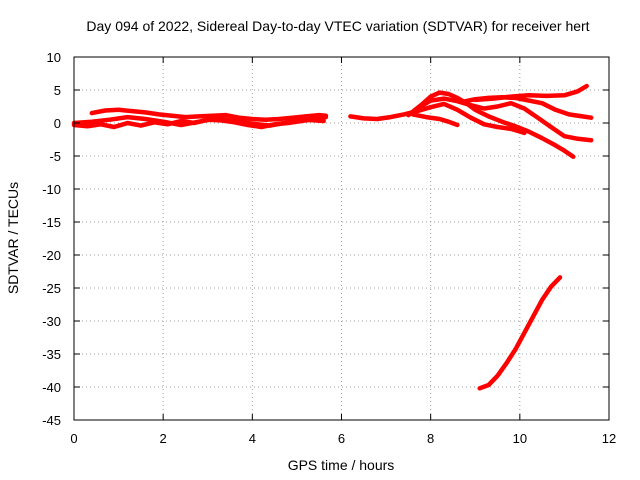  I want to click on y-tick-label: -15, so click(51, 222).